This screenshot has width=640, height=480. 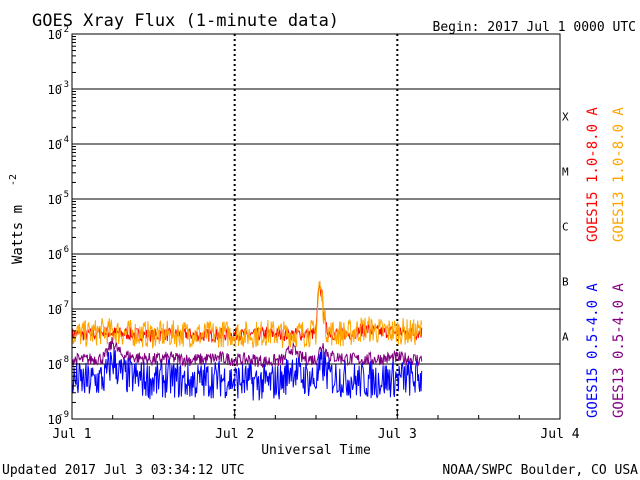 I want to click on series-layer, so click(x=247, y=341).